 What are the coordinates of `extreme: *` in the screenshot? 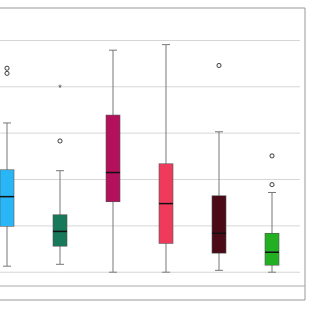 It's located at (60, 88).